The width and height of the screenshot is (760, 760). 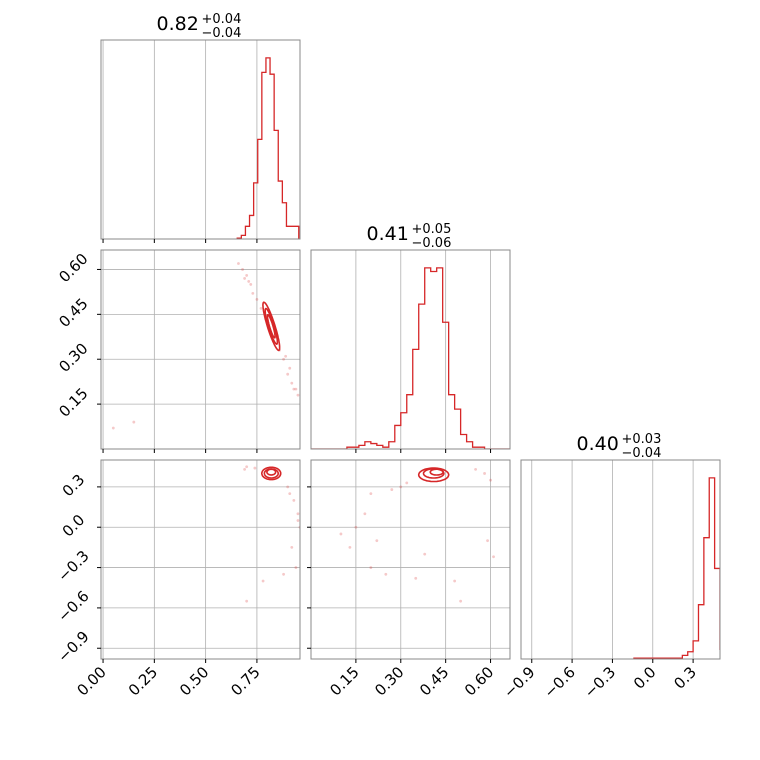 What do you see at coordinates (559, 682) in the screenshot?
I see `x-tick-label: −0.6` at bounding box center [559, 682].